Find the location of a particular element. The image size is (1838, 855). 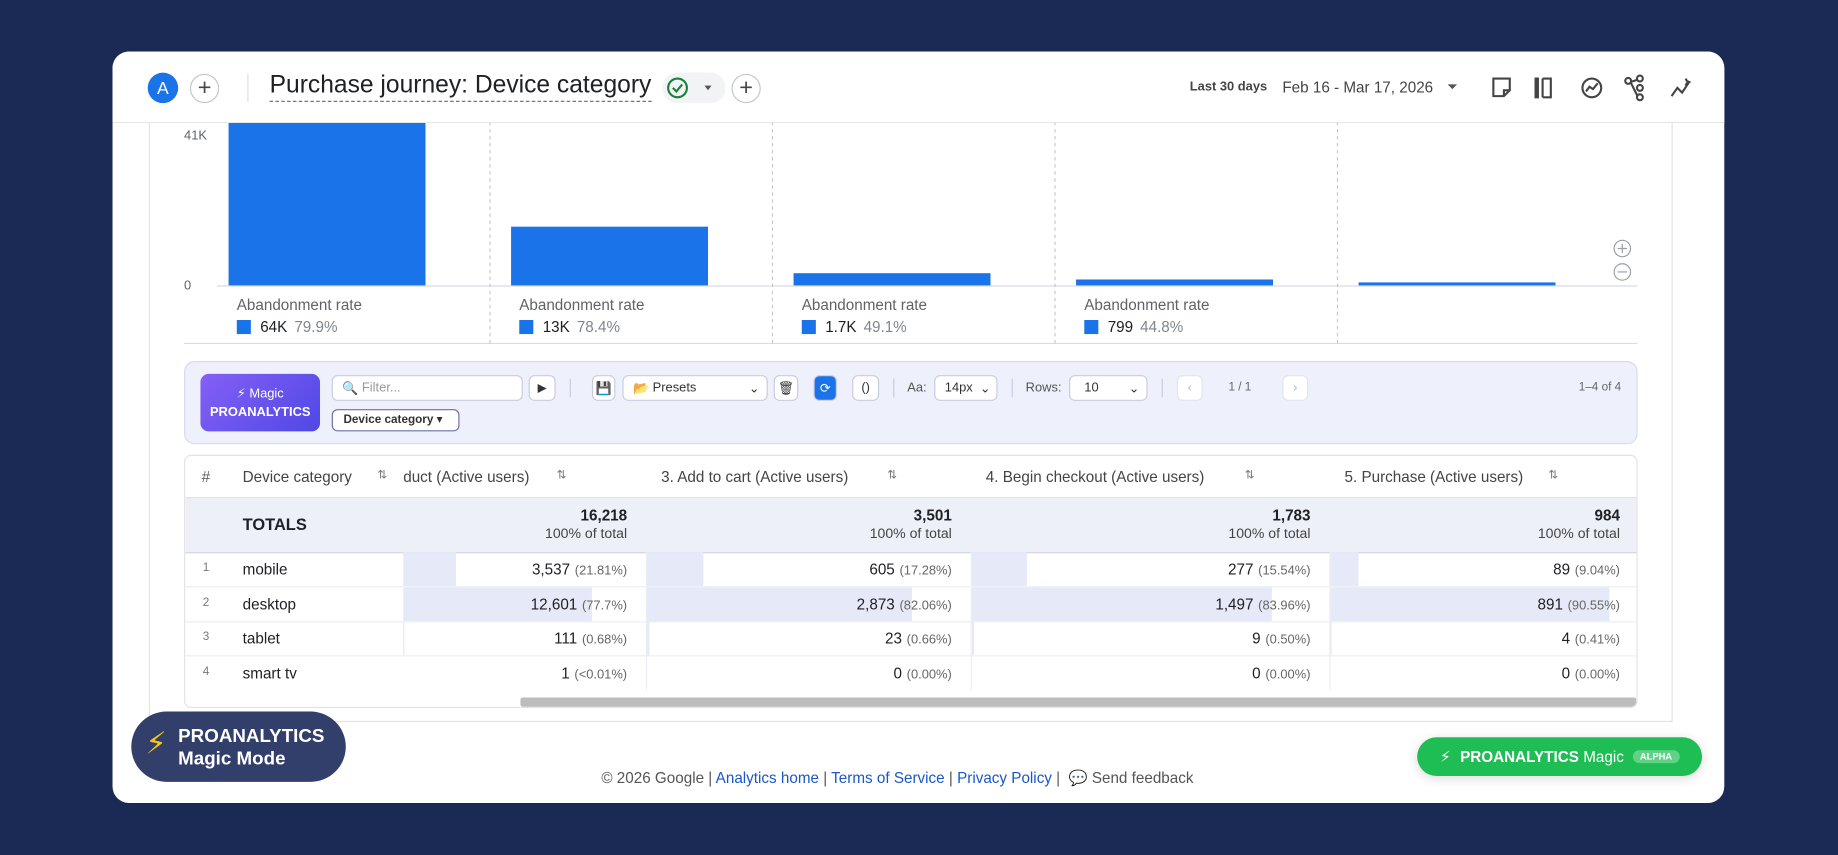

add-comparison: + is located at coordinates (745, 88).